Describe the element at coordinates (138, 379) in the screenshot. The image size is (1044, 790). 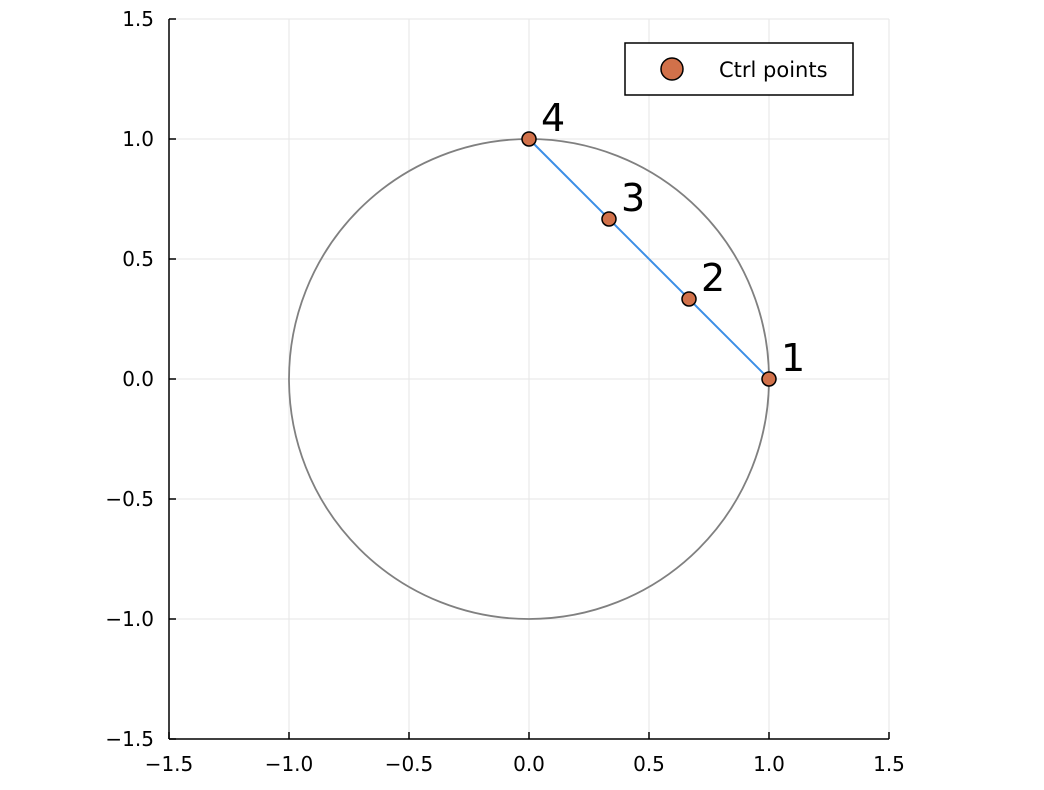
I see `y-tick-label: 0.0` at that location.